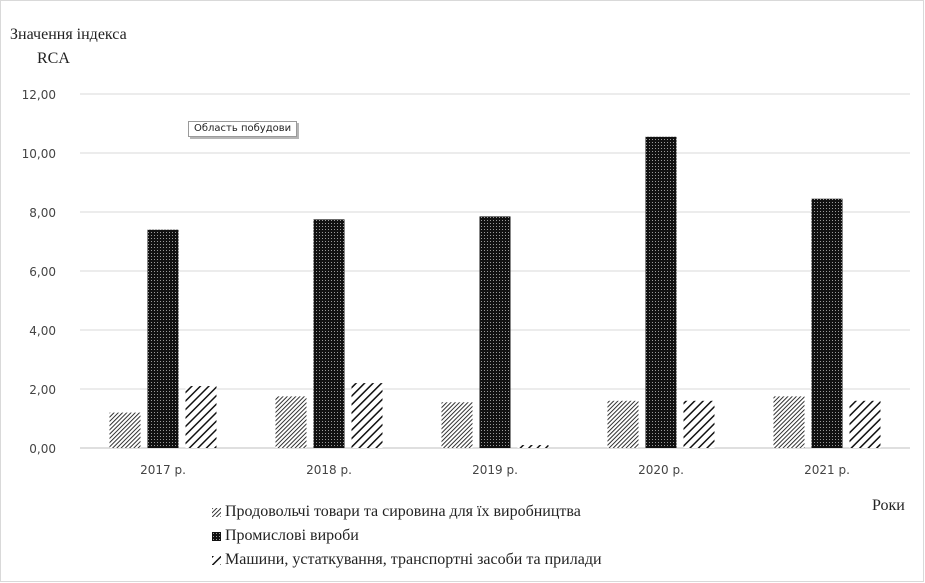 Image resolution: width=925 pixels, height=583 pixels. I want to click on x-tick-label: 2018 р., so click(329, 470).